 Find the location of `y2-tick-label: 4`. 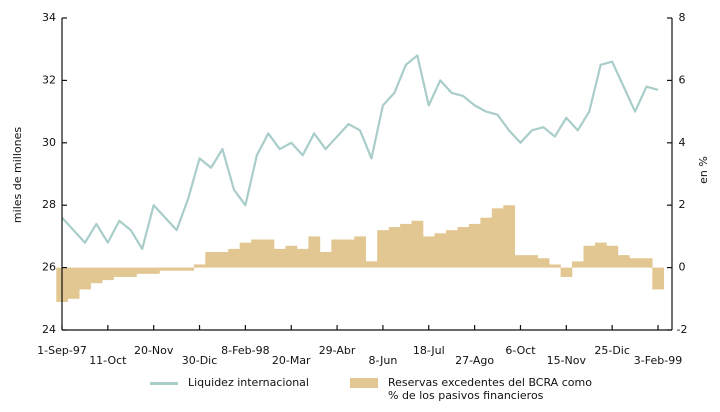

y2-tick-label: 4 is located at coordinates (682, 142).